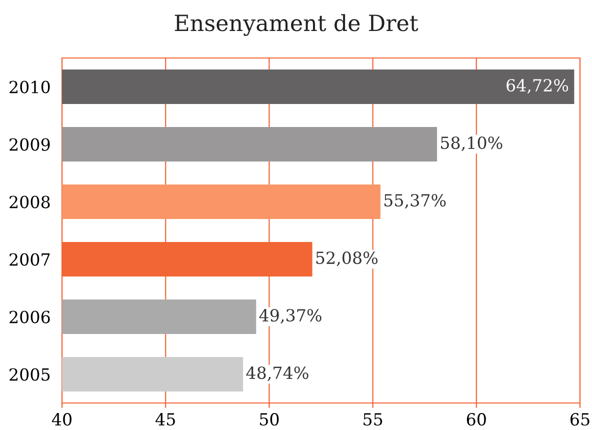 Image resolution: width=592 pixels, height=430 pixels. Describe the element at coordinates (62, 419) in the screenshot. I see `x-tick-label: 40` at that location.